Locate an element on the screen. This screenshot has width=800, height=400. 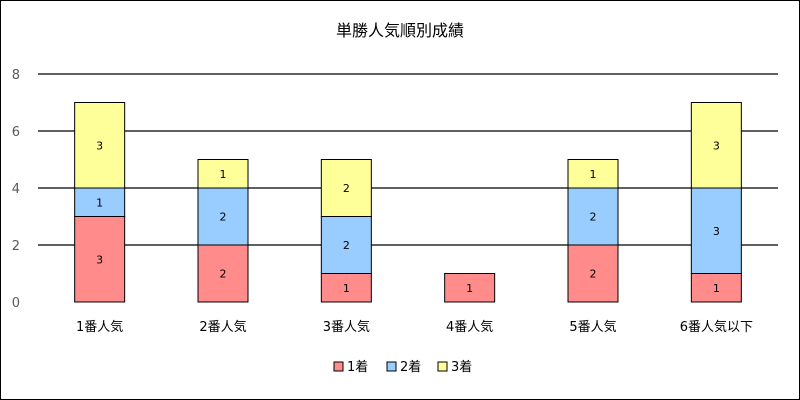
y-tick-label: 4 is located at coordinates (16, 189).